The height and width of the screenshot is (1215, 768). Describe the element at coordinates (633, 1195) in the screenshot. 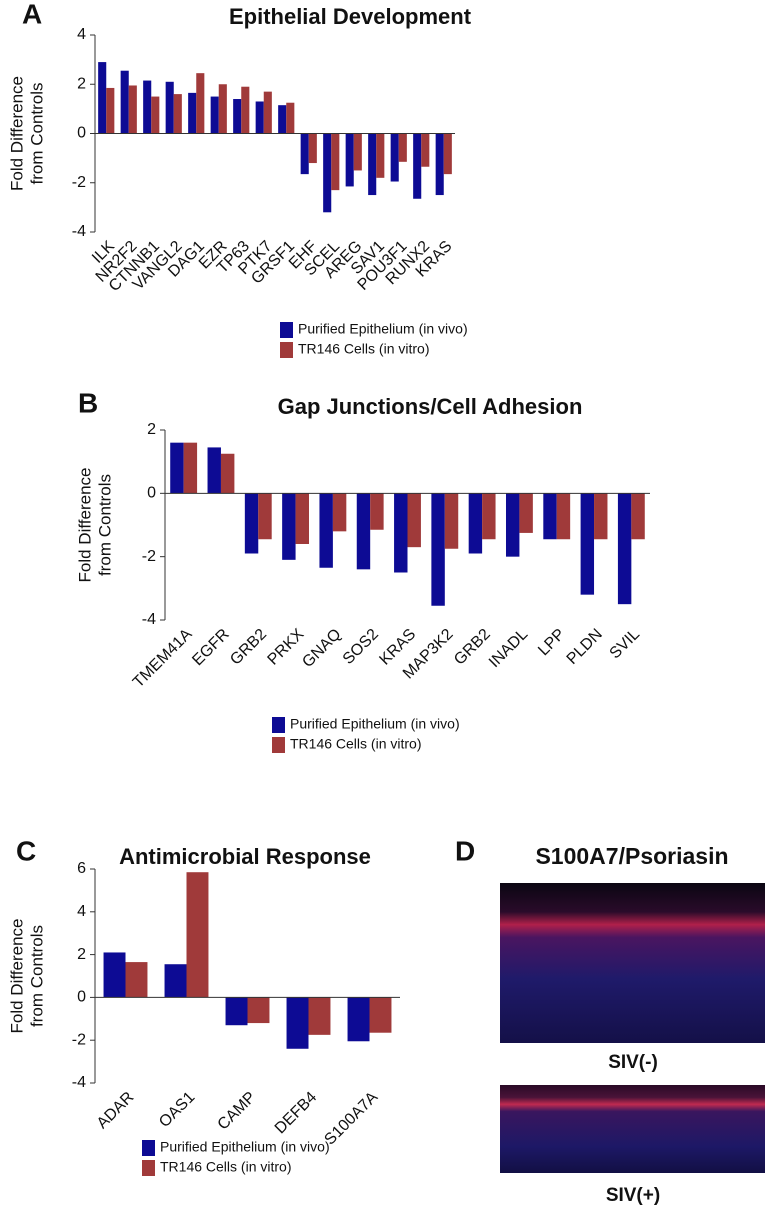

I see `image-caption: SIV(+)` at that location.